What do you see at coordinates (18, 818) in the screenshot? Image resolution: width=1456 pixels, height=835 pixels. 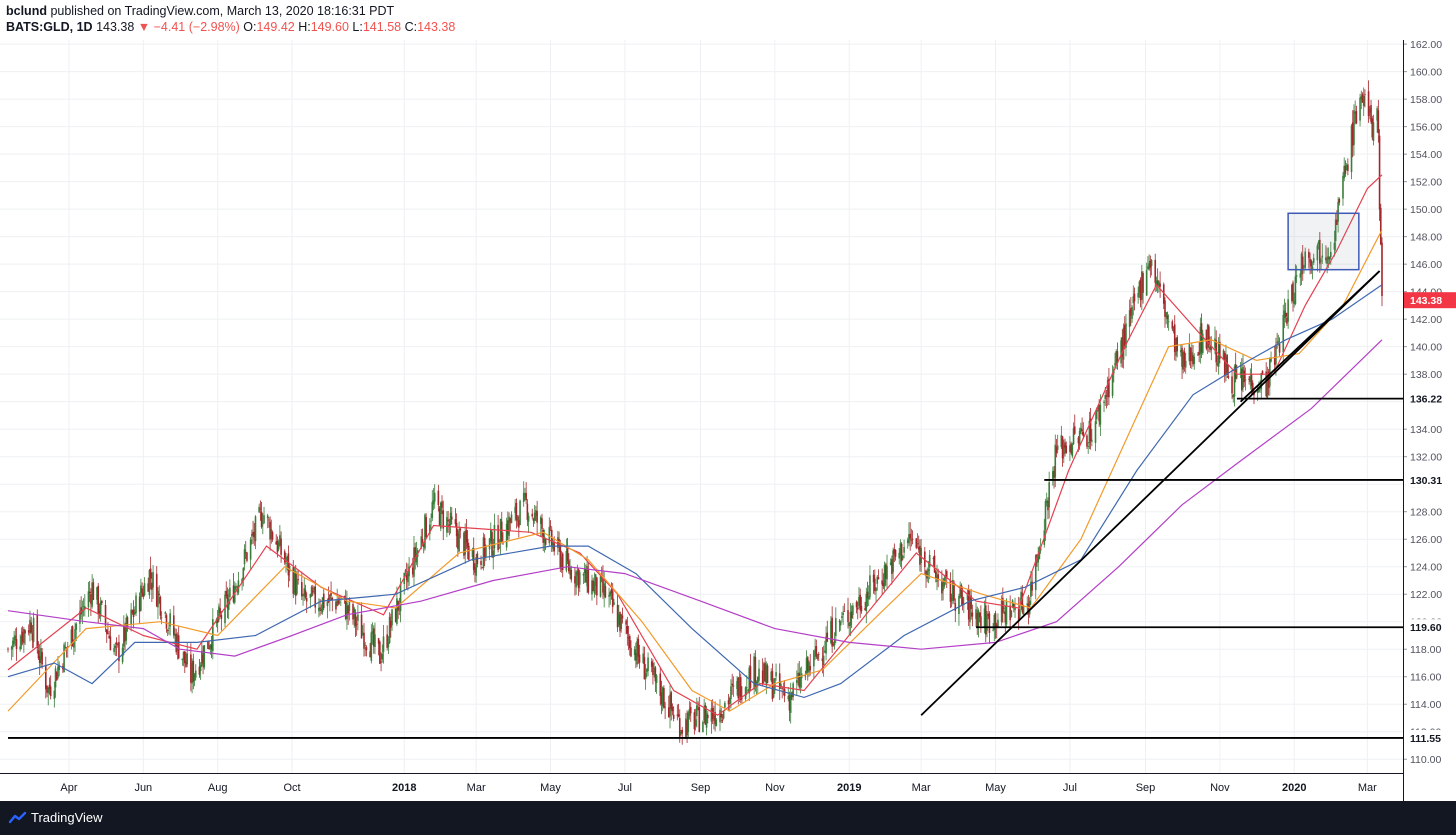 I see `tradingview-logo-icon` at bounding box center [18, 818].